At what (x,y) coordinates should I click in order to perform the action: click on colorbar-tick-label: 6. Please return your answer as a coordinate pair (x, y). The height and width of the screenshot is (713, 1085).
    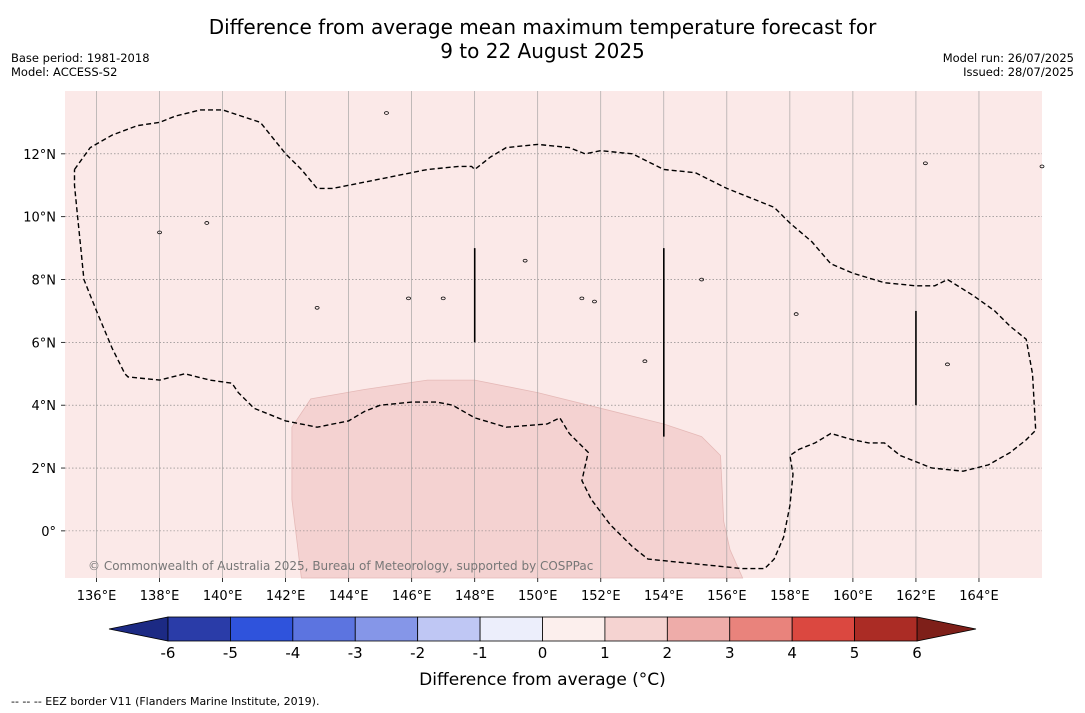
    Looking at the image, I should click on (917, 653).